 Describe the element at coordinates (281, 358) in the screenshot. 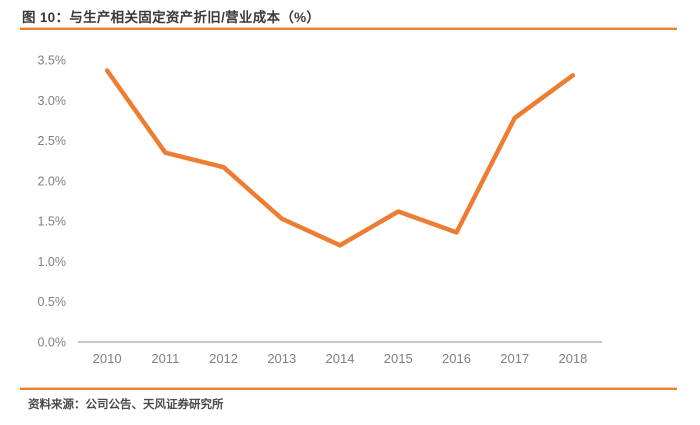

I see `x-tick-label: 2013` at that location.